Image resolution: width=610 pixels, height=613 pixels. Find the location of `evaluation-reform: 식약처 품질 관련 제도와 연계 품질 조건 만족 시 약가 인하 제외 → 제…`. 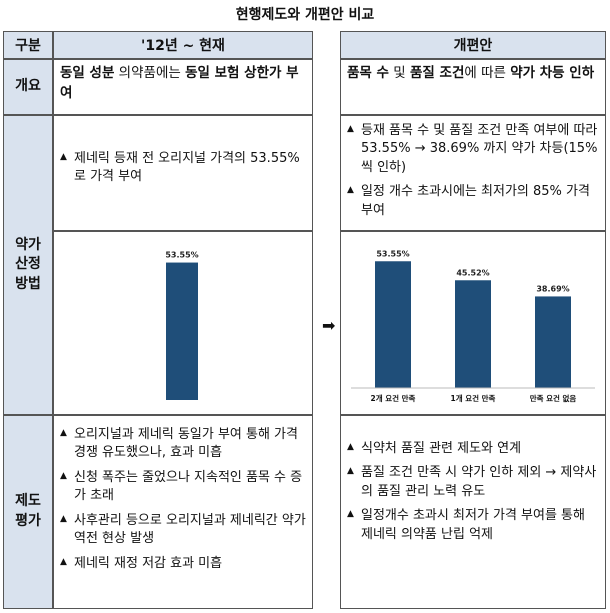

evaluation-reform: 식약처 품질 관련 제도와 연계 품질 조건 만족 시 약가 인하 제외 → 제… is located at coordinates (473, 512).